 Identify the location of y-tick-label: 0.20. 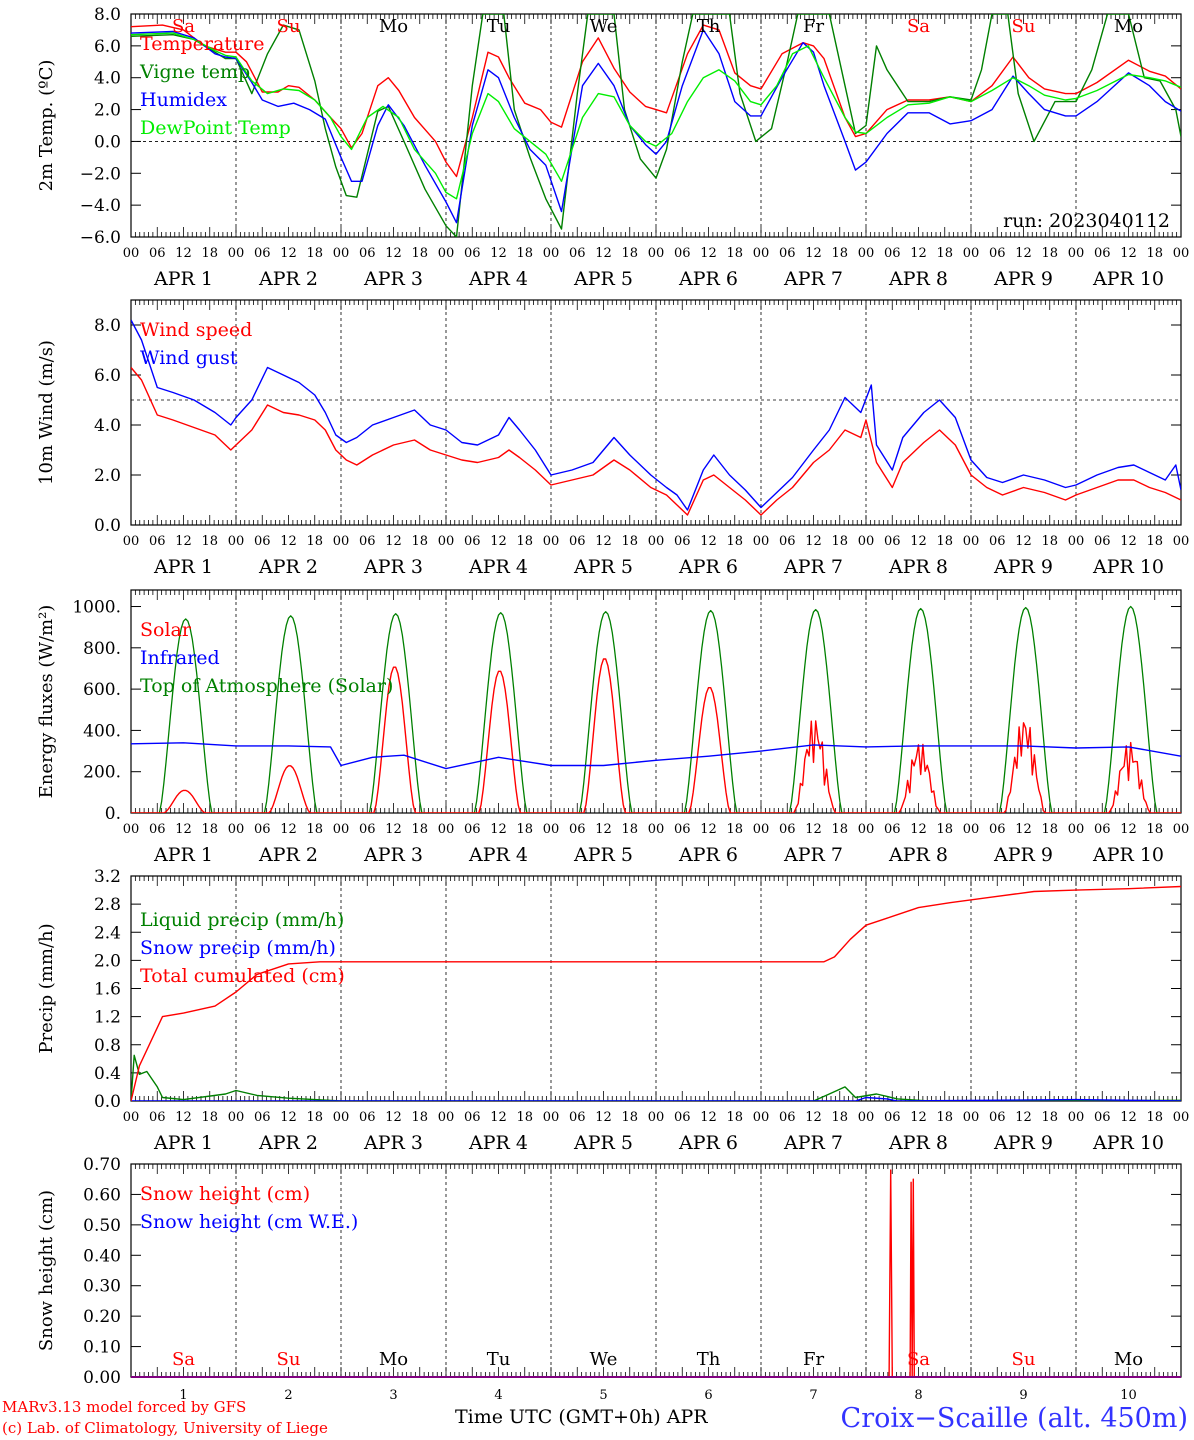
(102, 1317).